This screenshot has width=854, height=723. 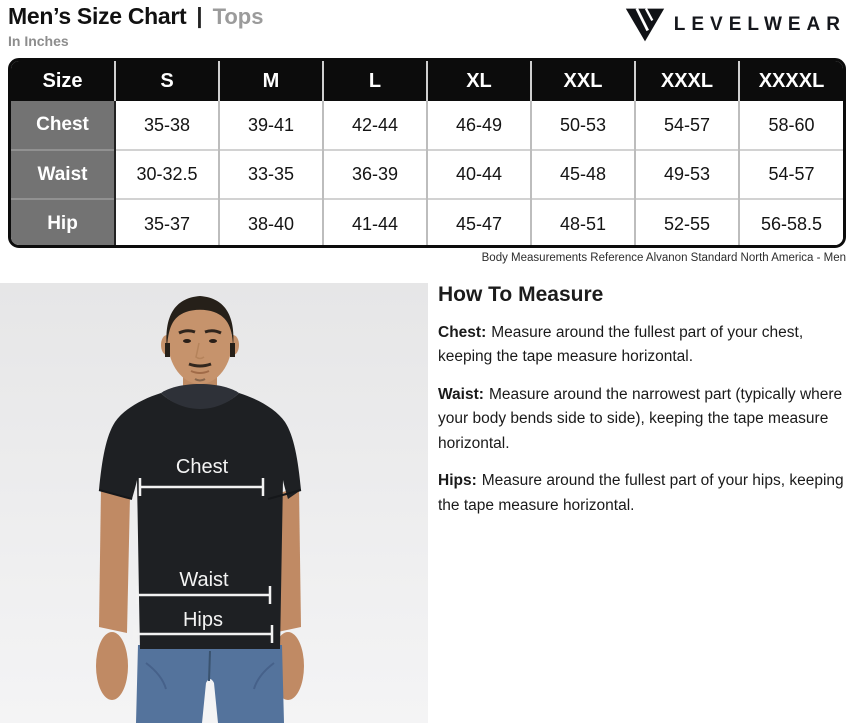 I want to click on title-block: Men’s Size Chart | Tops In Inches, so click(x=135, y=26).